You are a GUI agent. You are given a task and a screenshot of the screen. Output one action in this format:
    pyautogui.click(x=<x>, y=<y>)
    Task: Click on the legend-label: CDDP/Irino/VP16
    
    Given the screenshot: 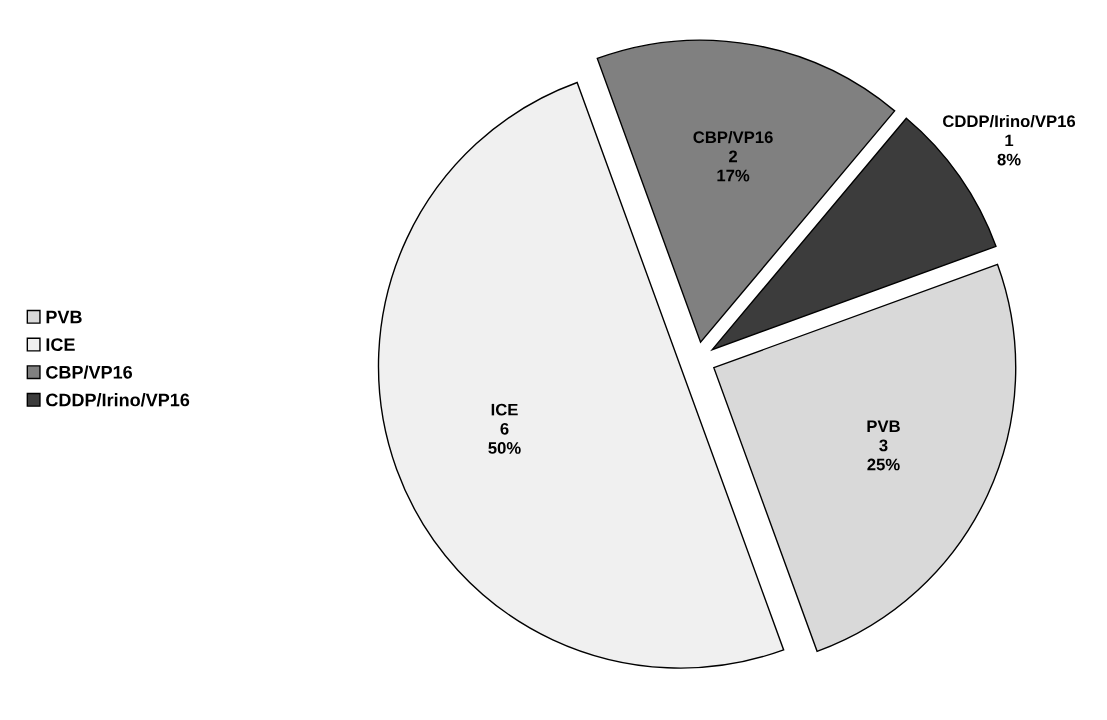 What is the action you would take?
    pyautogui.click(x=118, y=400)
    